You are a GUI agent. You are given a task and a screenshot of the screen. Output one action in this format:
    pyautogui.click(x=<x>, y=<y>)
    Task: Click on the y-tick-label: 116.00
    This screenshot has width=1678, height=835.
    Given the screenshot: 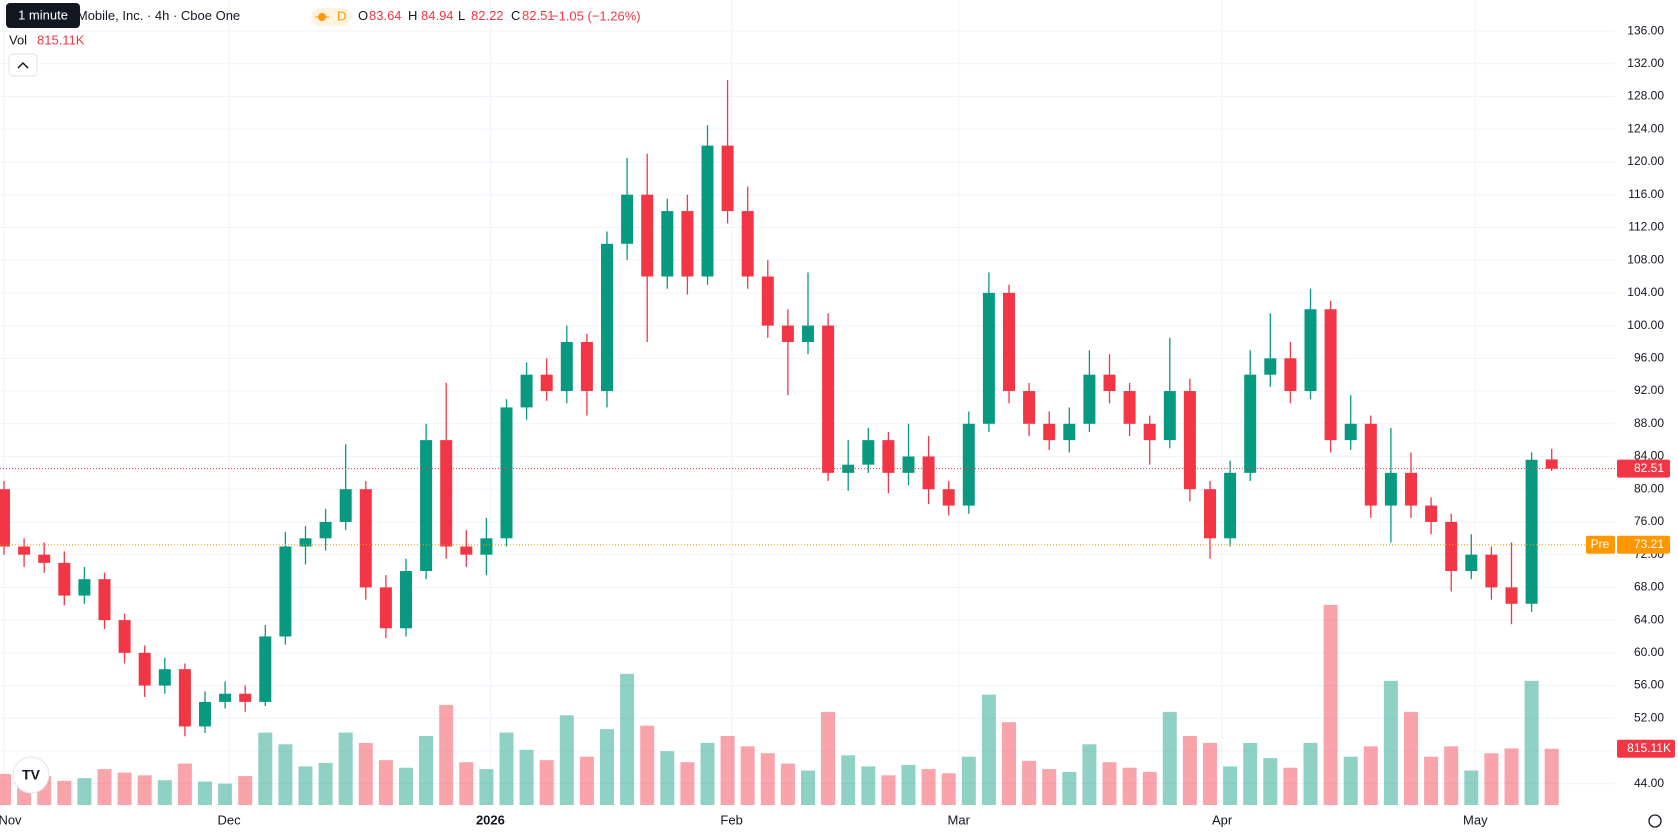 What is the action you would take?
    pyautogui.click(x=1646, y=194)
    